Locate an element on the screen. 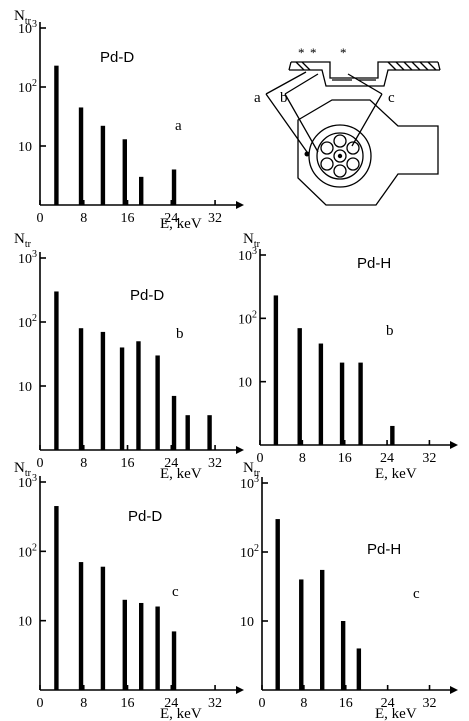  panel-letter: b is located at coordinates (390, 331).